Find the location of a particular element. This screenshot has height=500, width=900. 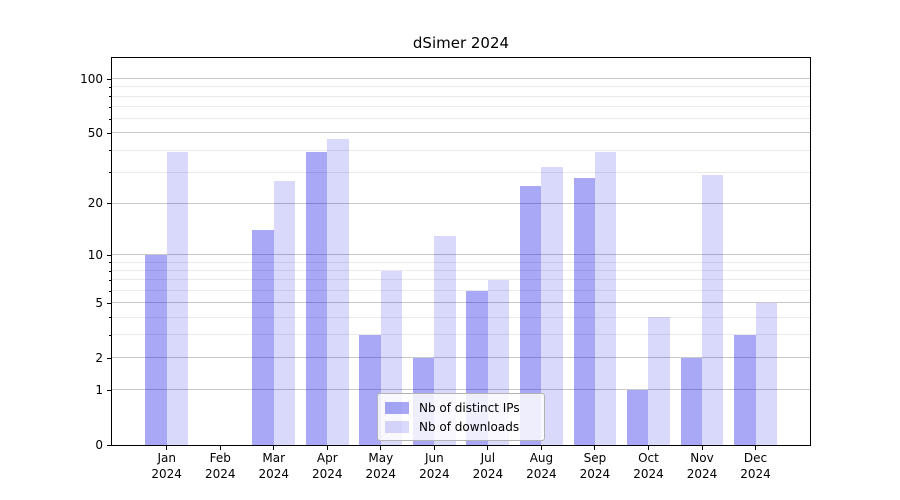

legend-row: Nb of distinct IPs is located at coordinates (461, 407).